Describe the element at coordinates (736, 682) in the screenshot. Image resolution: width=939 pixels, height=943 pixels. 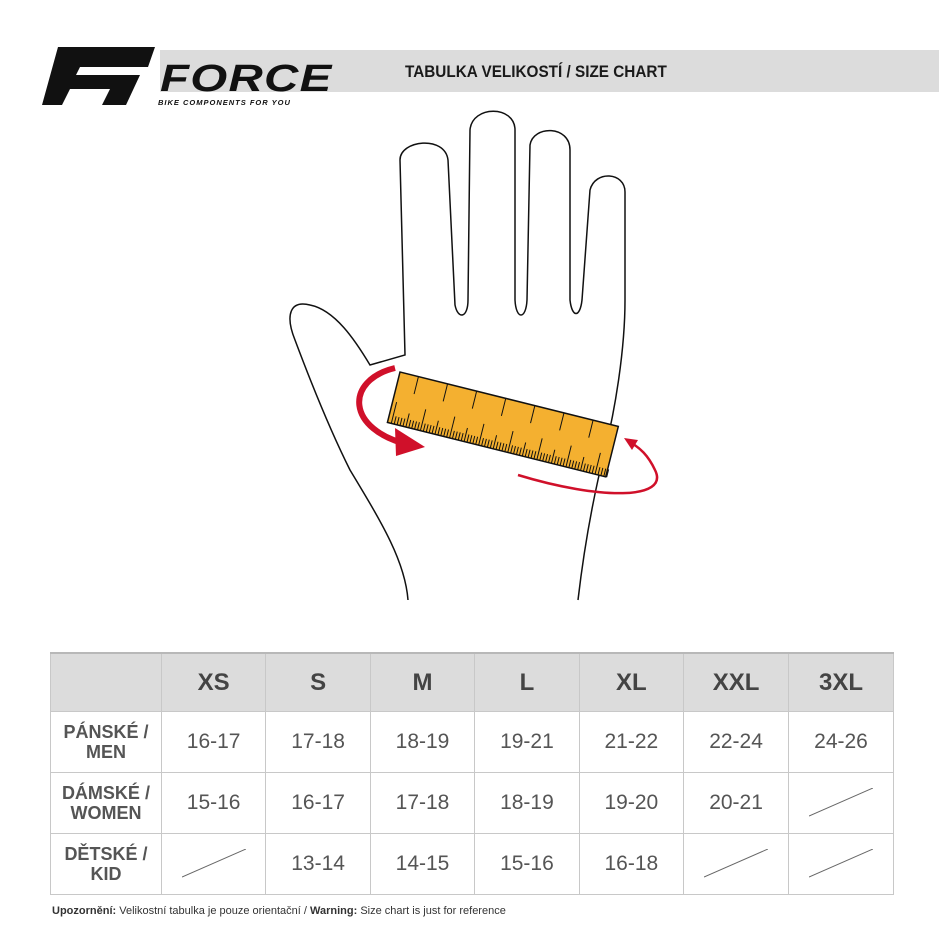
I see `size-header: XXL` at that location.